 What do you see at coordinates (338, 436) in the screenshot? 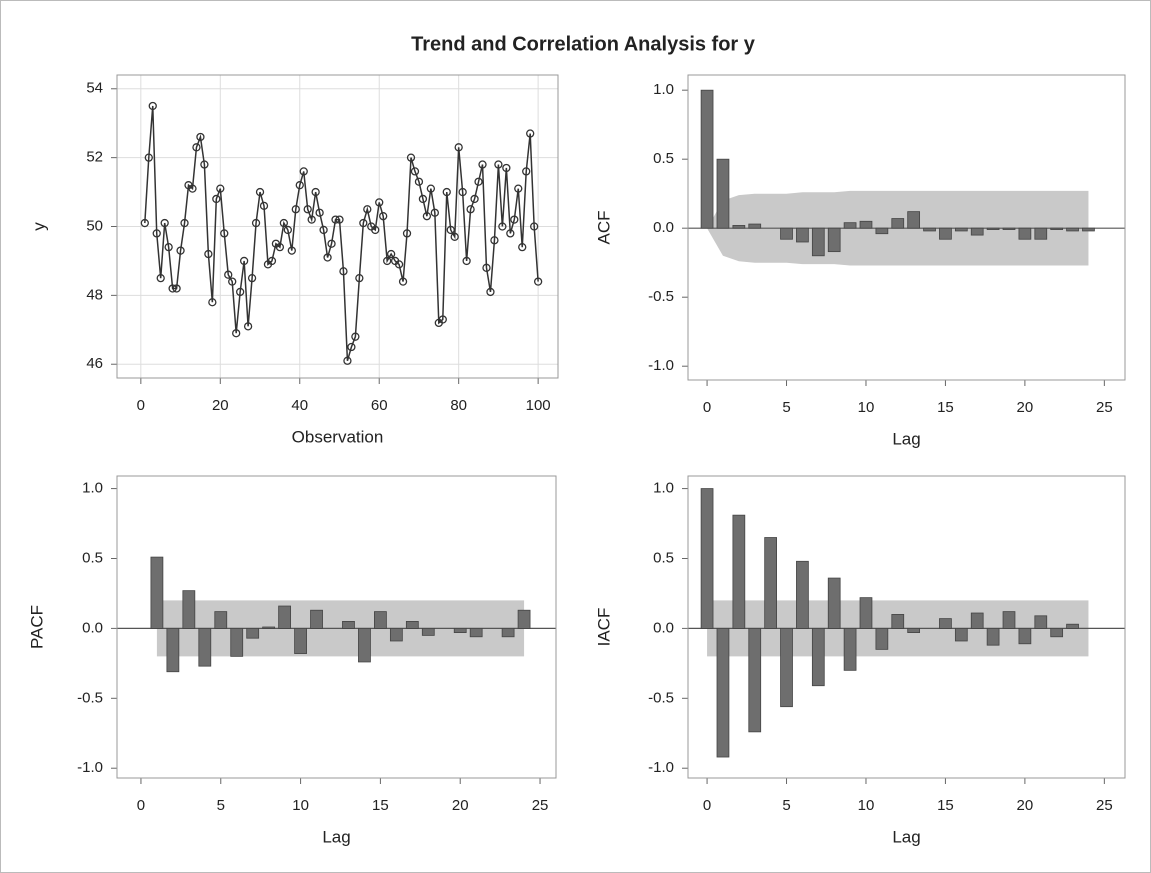
I see `x-axis-label: Observation` at bounding box center [338, 436].